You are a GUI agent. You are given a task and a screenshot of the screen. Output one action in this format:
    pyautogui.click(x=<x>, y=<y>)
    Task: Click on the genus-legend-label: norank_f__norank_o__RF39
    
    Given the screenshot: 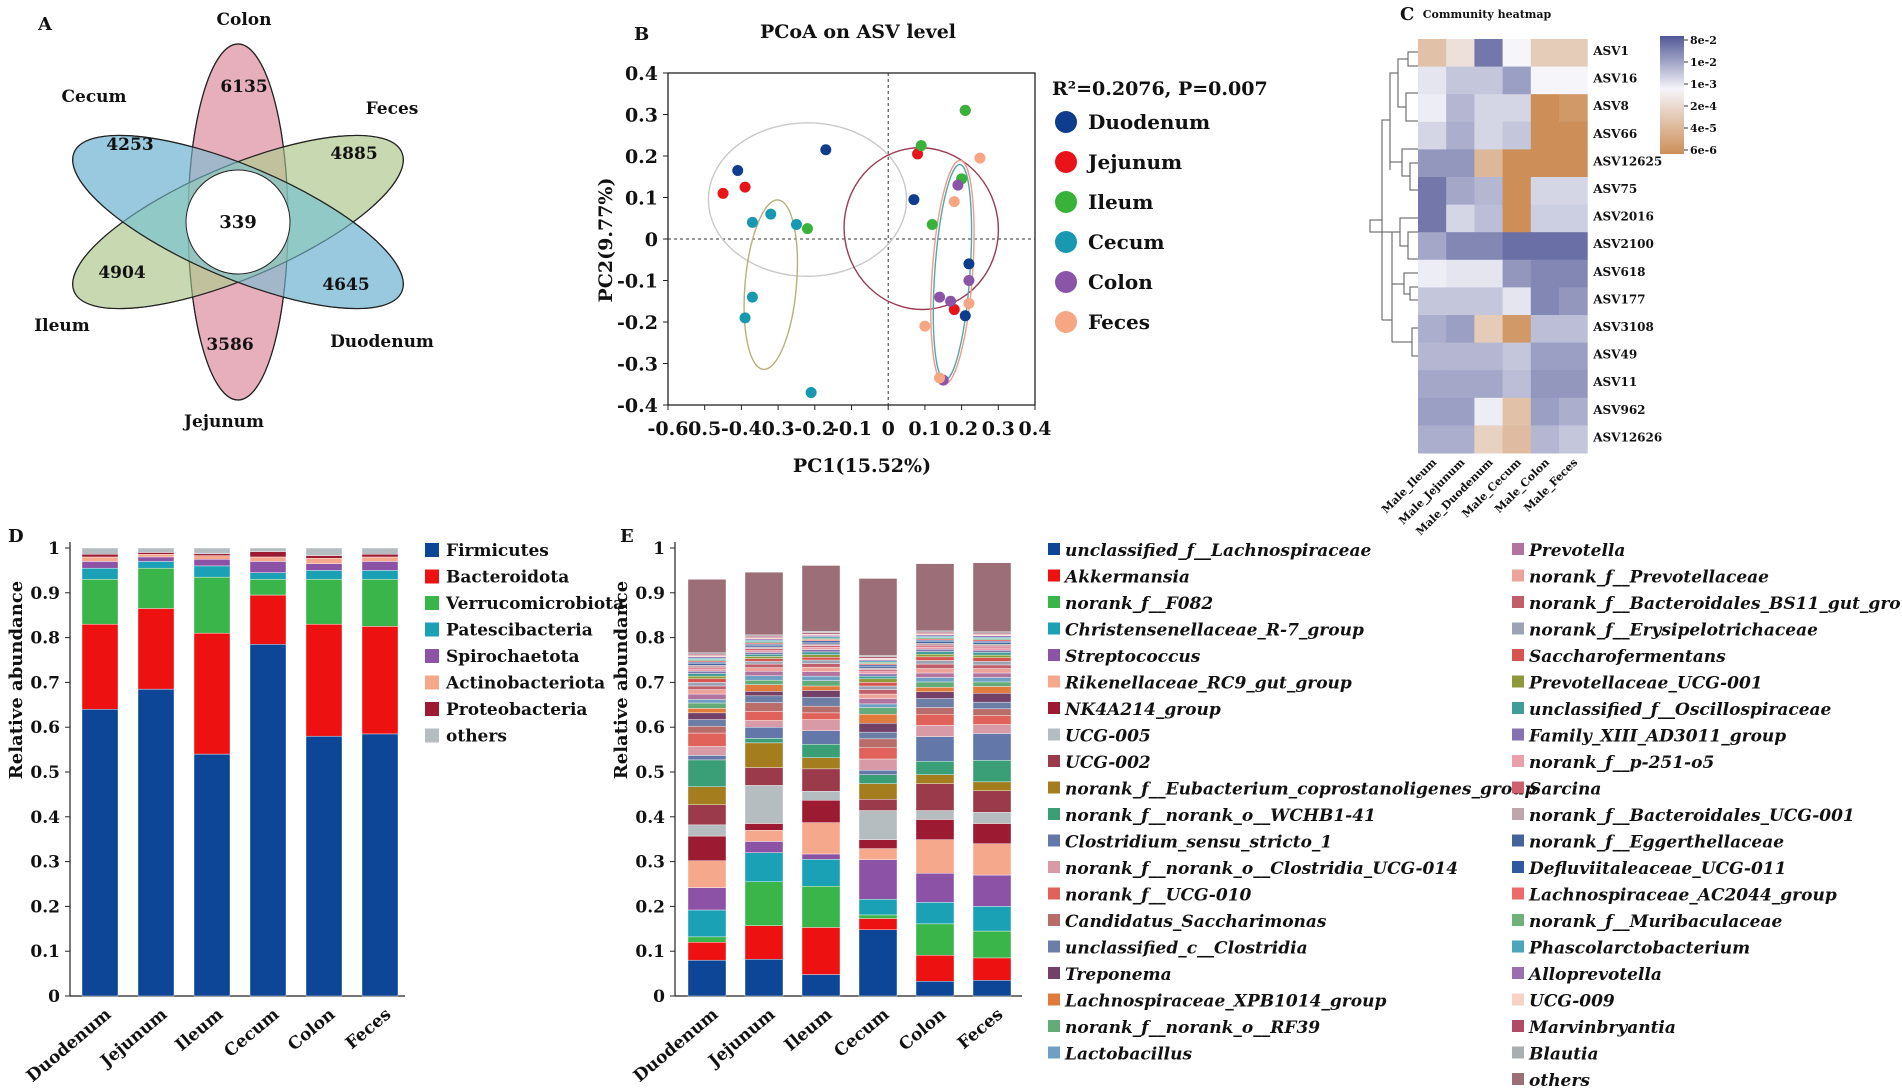 What is the action you would take?
    pyautogui.click(x=1192, y=1028)
    